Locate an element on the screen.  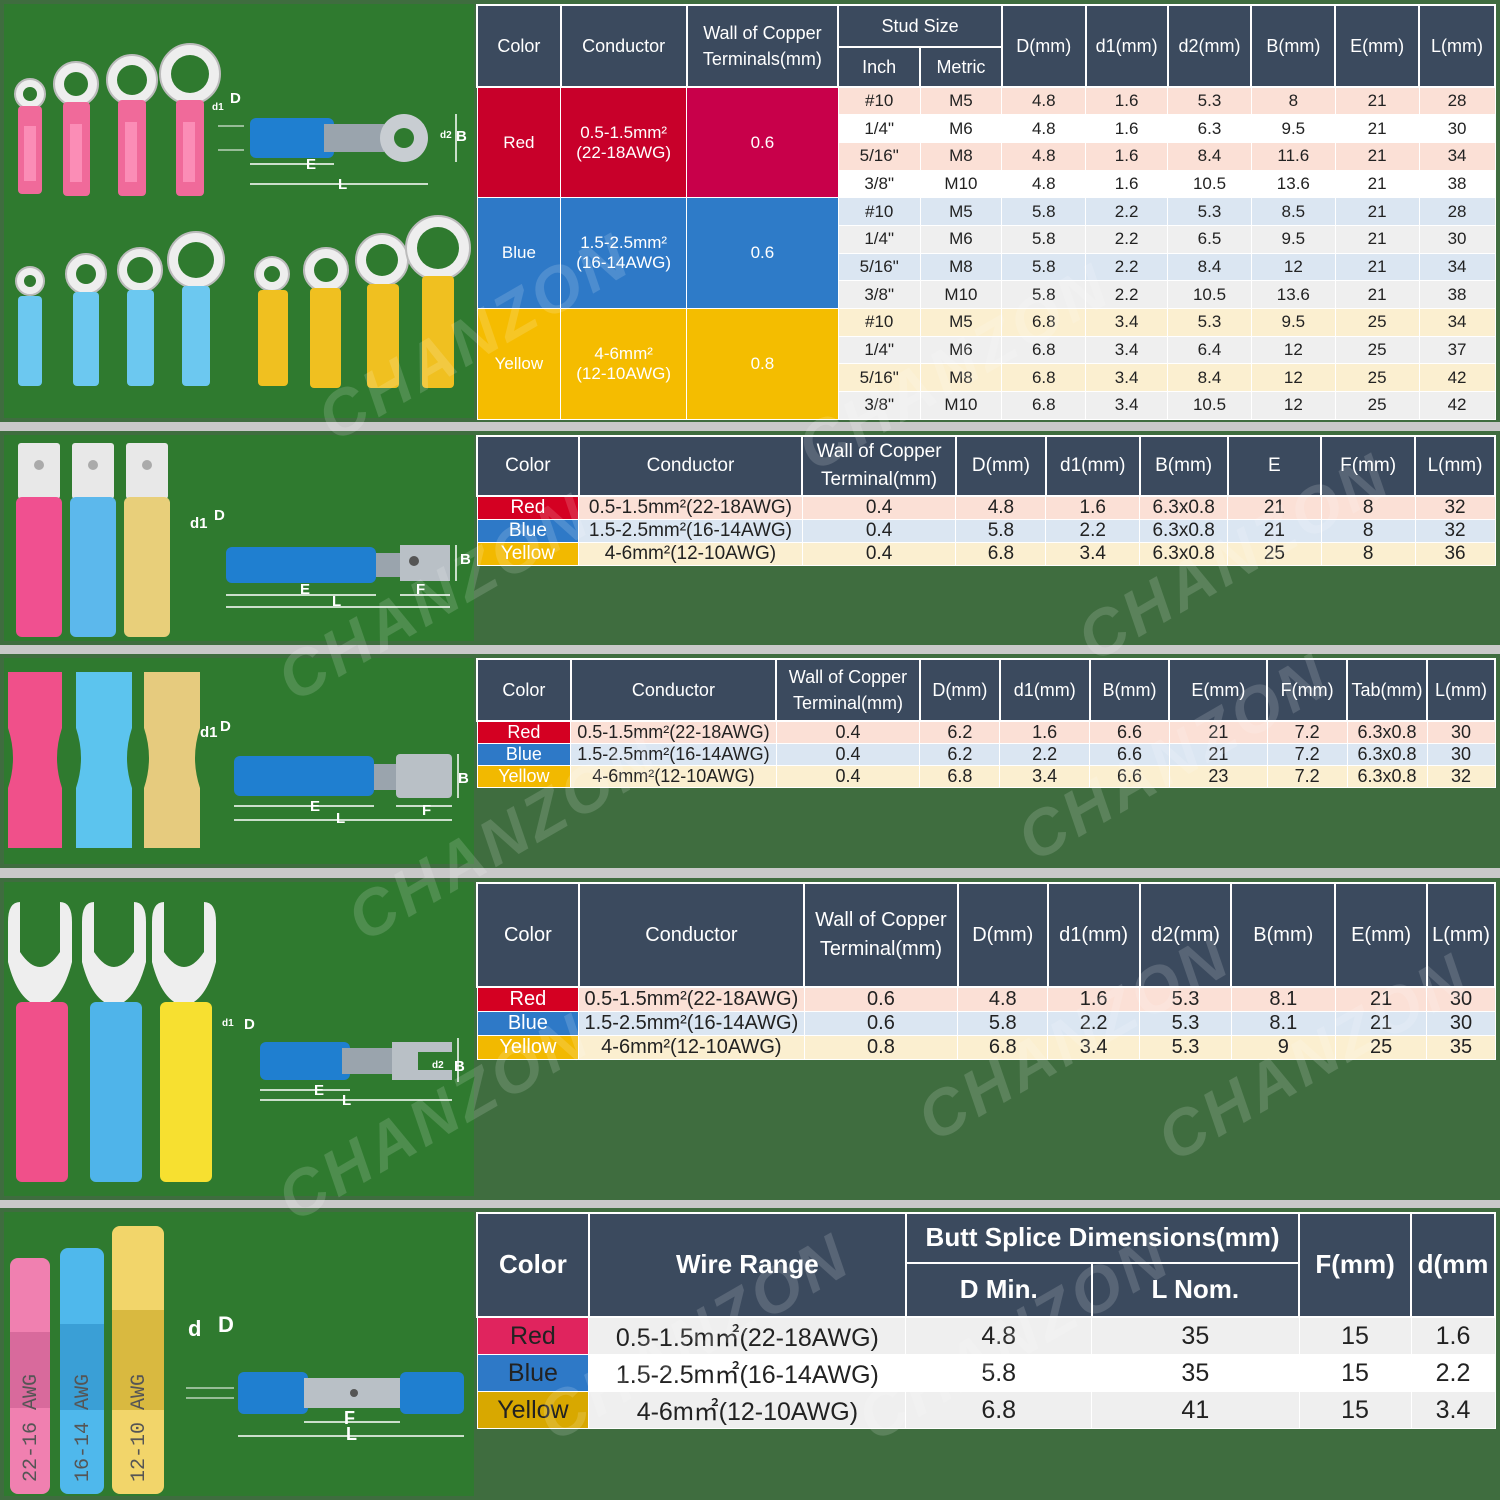
table-cell: 36 is located at coordinates (1455, 554).